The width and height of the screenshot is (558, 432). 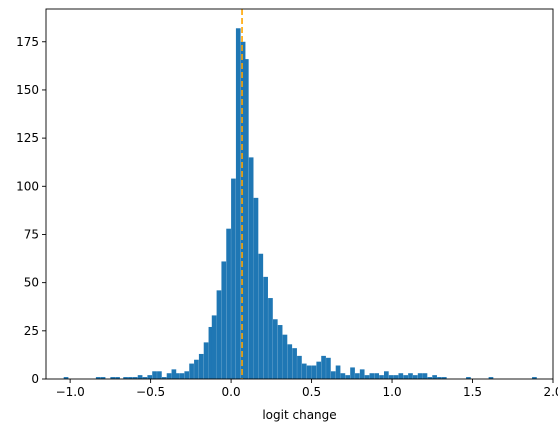 What do you see at coordinates (299, 415) in the screenshot?
I see `x-axis-label: logit change` at bounding box center [299, 415].